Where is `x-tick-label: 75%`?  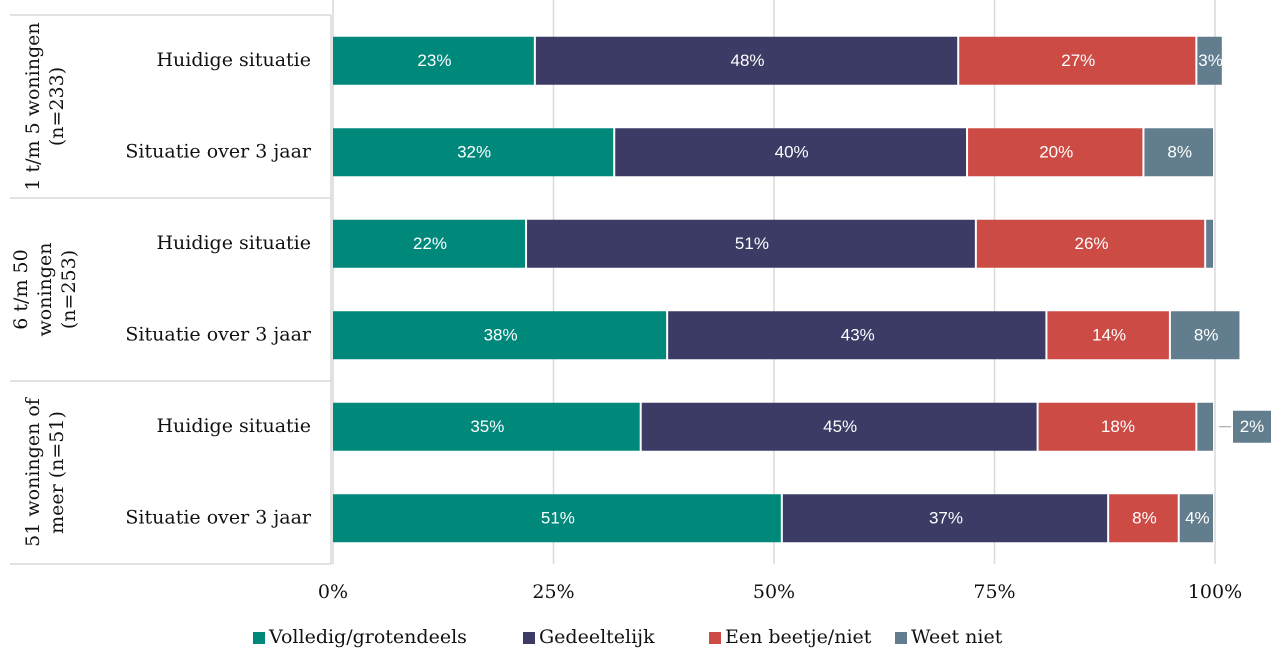
x-tick-label: 75% is located at coordinates (994, 592).